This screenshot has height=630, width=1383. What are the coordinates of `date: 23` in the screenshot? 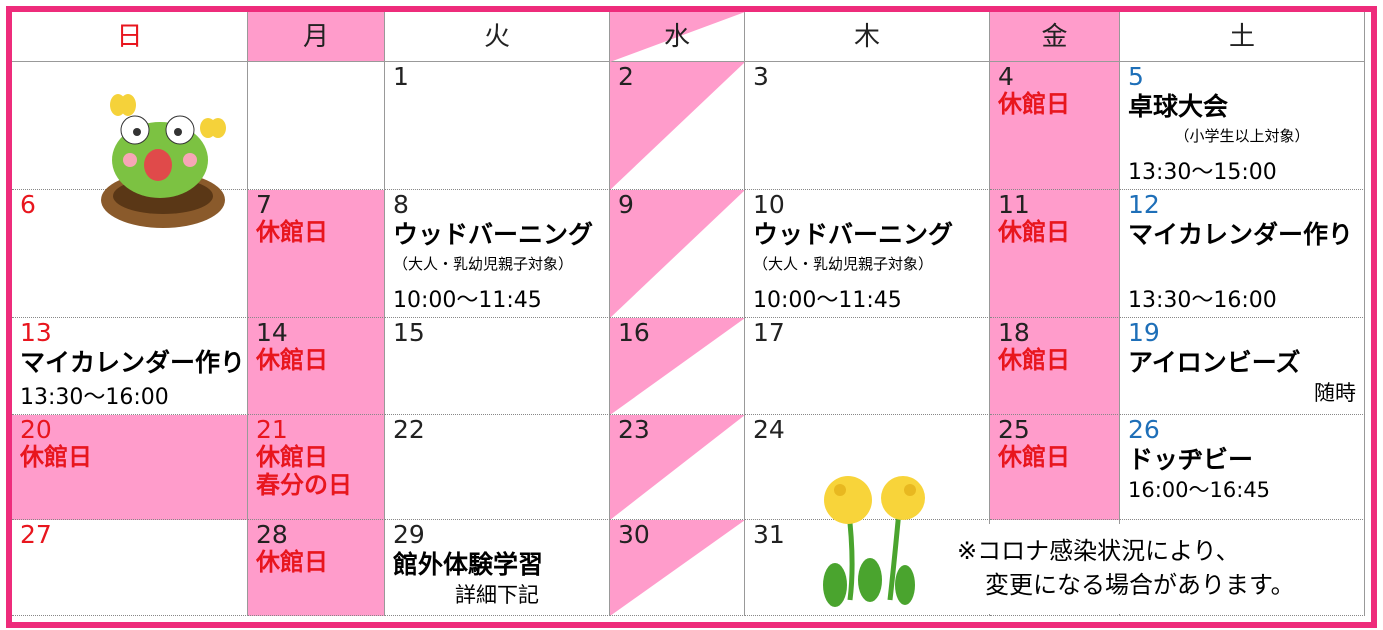 It's located at (634, 429).